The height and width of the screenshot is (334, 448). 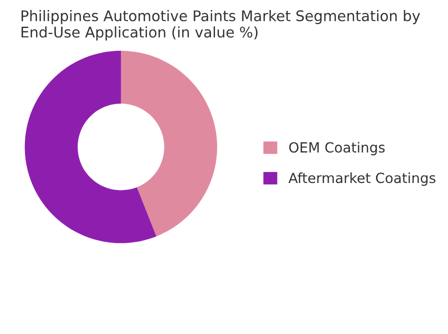 What do you see at coordinates (337, 149) in the screenshot?
I see `legend-label: OEM Coatings` at bounding box center [337, 149].